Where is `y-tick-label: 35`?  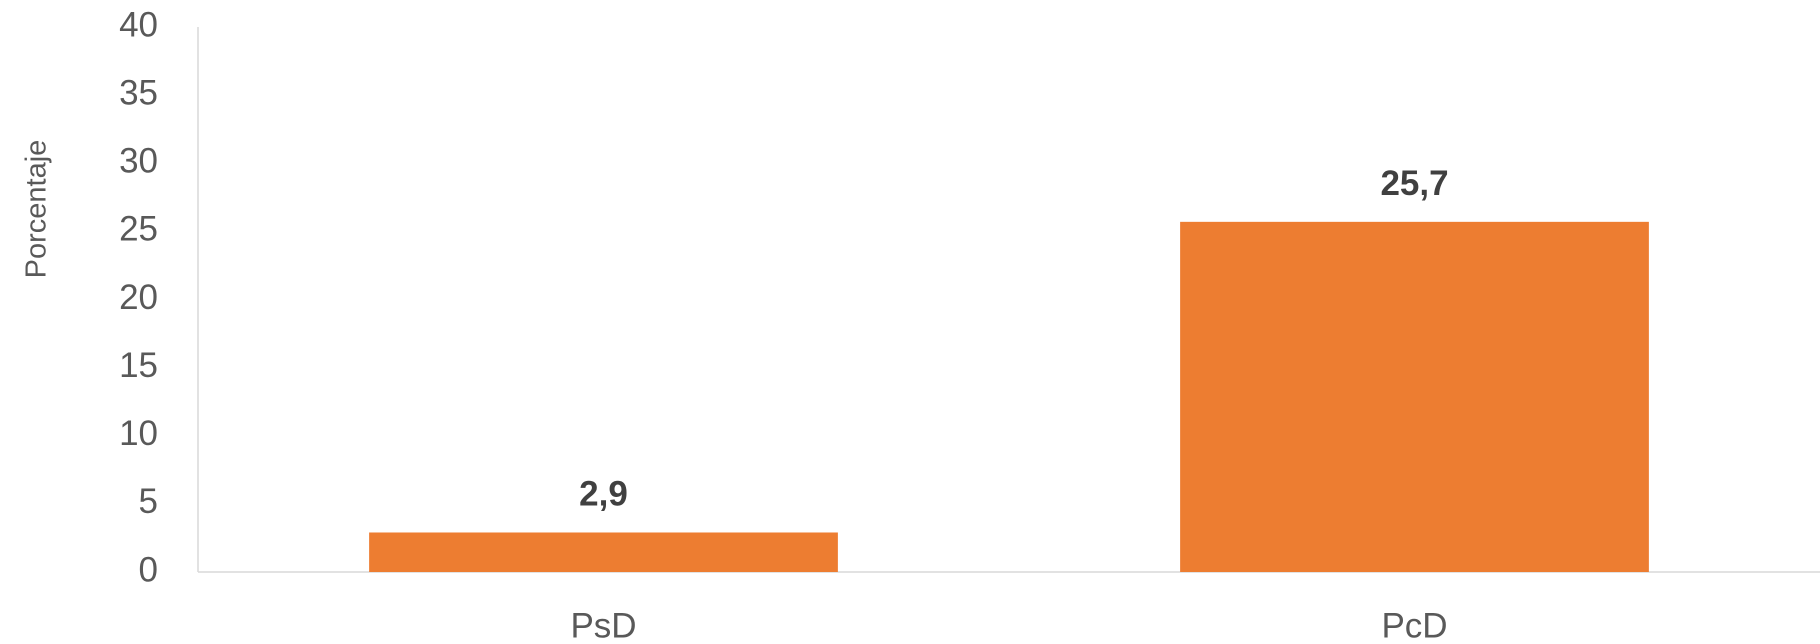
y-tick-label: 35 is located at coordinates (138, 92).